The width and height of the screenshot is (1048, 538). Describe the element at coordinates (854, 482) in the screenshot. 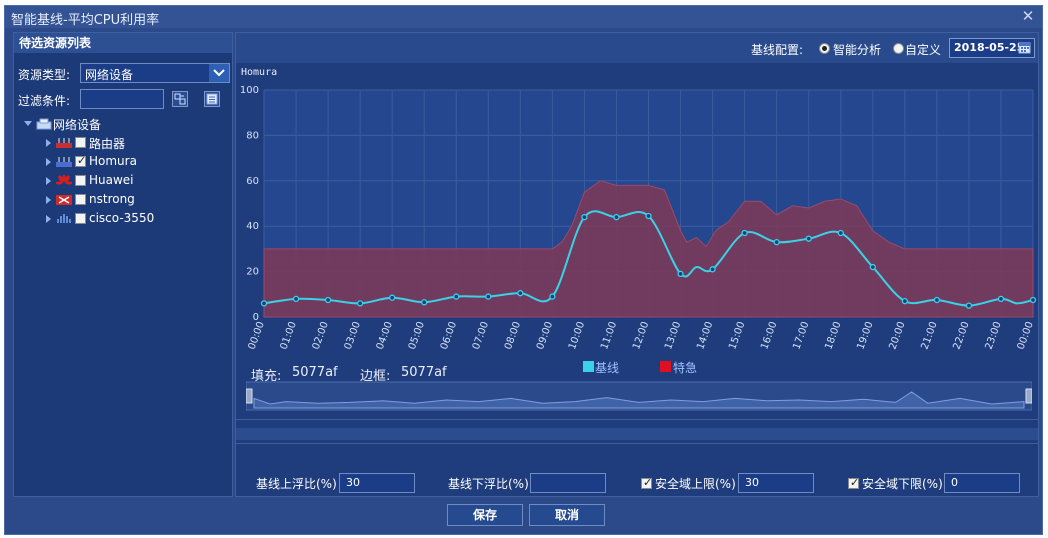

I see `safe-lower-checkbox: ✓` at that location.